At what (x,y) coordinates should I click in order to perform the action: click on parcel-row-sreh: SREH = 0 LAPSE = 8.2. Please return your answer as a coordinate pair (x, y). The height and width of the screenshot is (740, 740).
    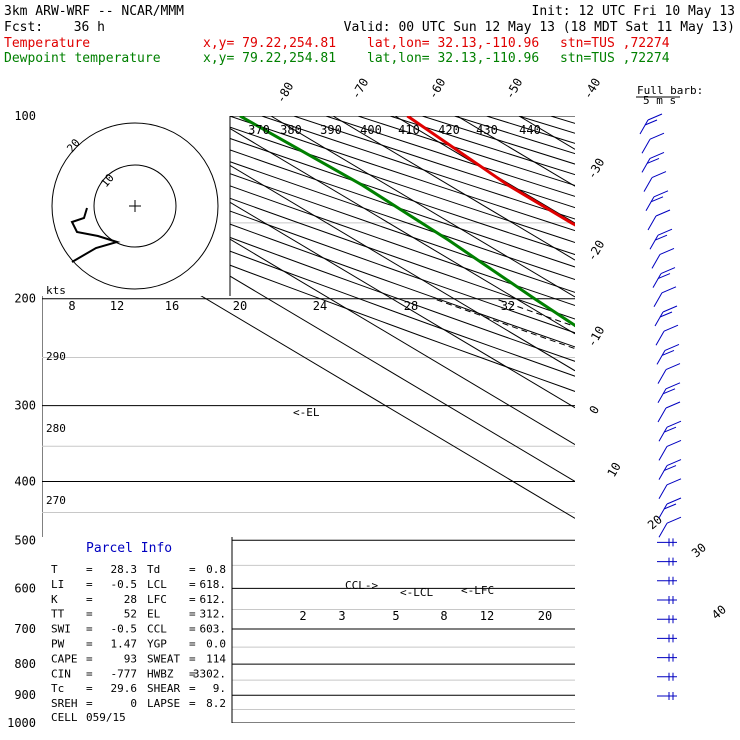
    Looking at the image, I should click on (138, 703).